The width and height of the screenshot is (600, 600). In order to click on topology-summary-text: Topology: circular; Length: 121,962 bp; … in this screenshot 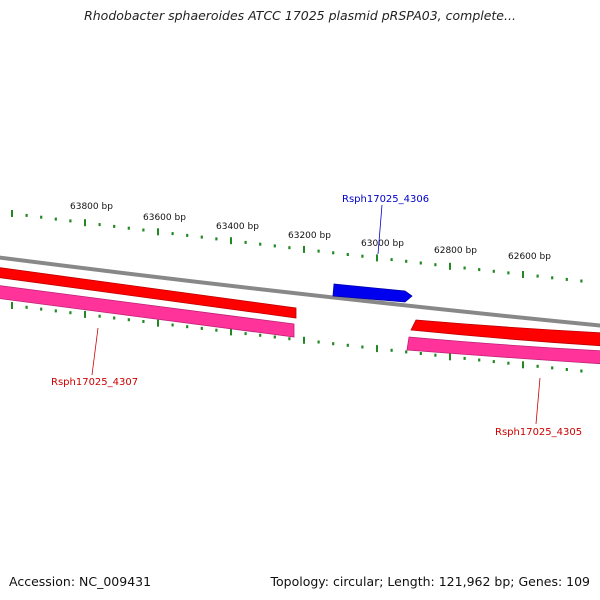, I will do `click(430, 581)`.